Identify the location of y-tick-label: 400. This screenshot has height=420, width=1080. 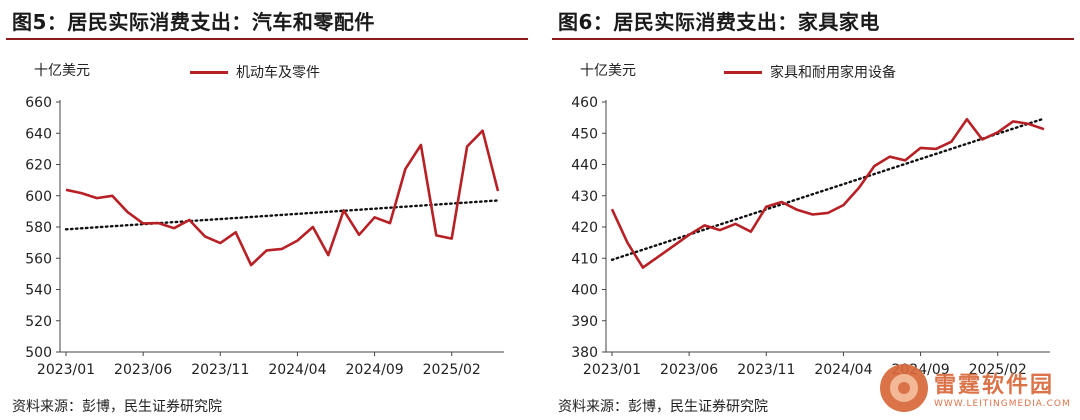
(584, 291).